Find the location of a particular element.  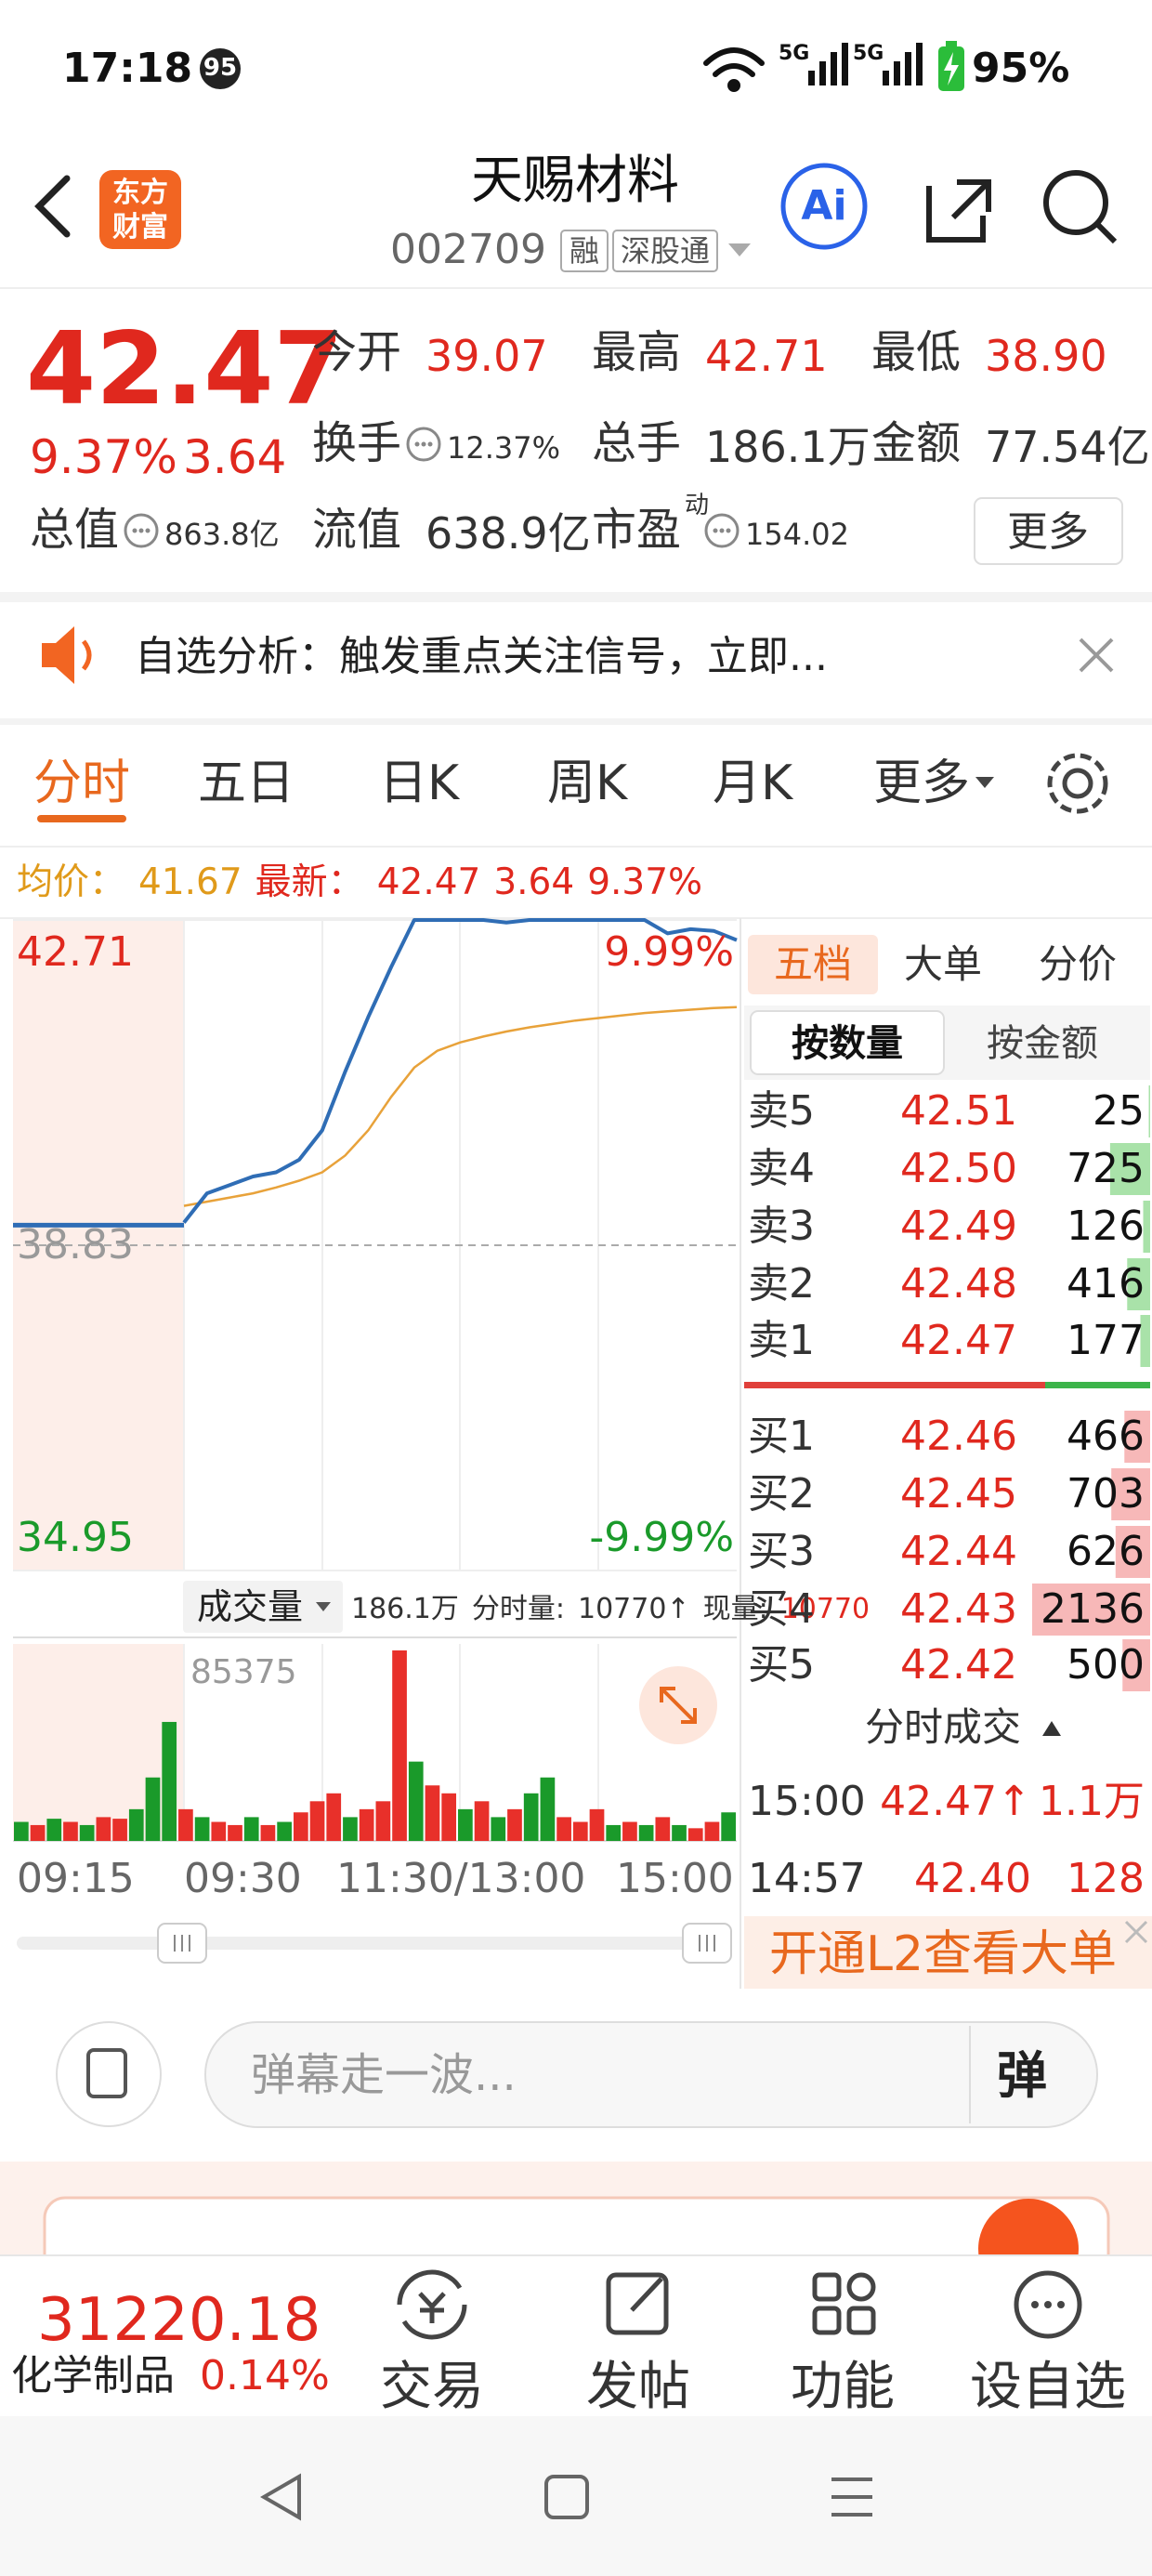

pct-label: -9.99% is located at coordinates (661, 1537).